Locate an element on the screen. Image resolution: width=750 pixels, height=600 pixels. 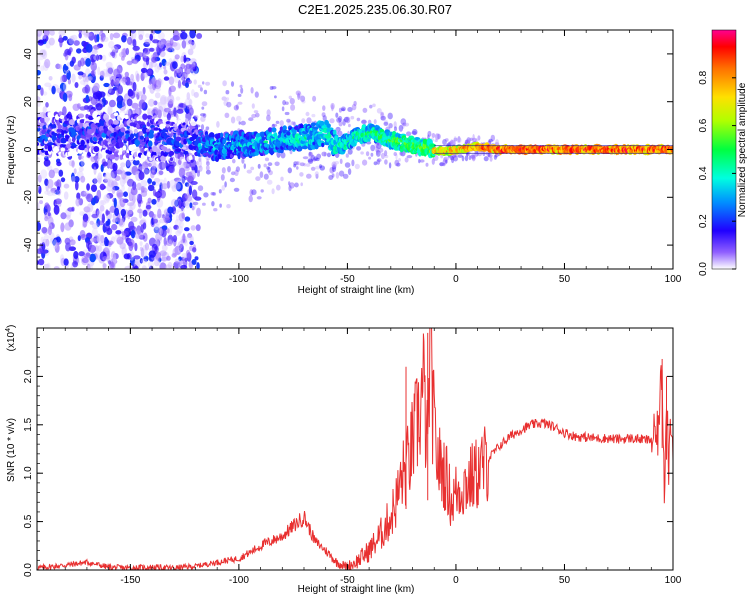
colorbar-gradient is located at coordinates (724, 149).